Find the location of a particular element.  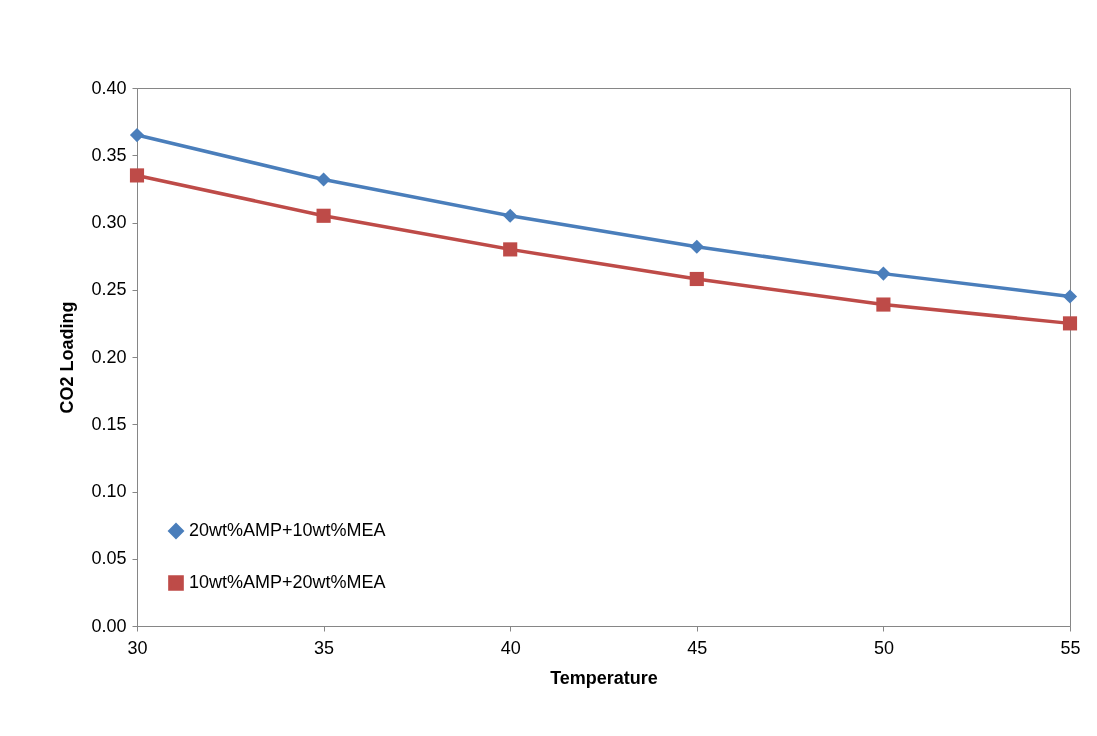

y-tick-label: 0.10 is located at coordinates (109, 491).